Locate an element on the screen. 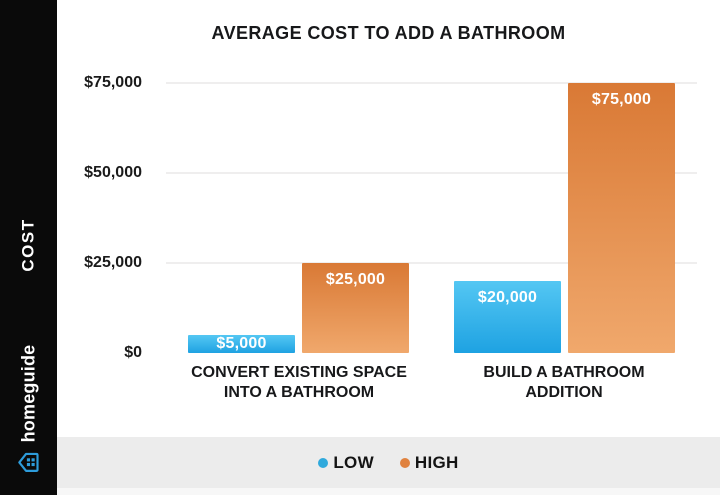  y-tick-label: $0 is located at coordinates (133, 352).